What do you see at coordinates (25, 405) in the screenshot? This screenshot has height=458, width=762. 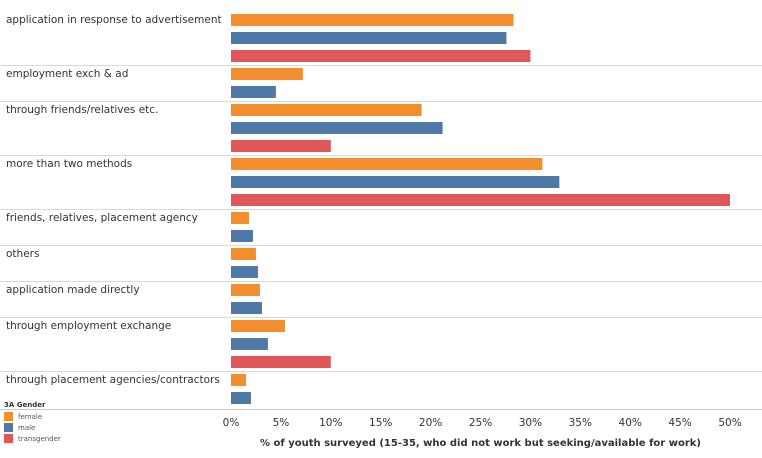 I see `legend-title: 3A Gender` at bounding box center [25, 405].